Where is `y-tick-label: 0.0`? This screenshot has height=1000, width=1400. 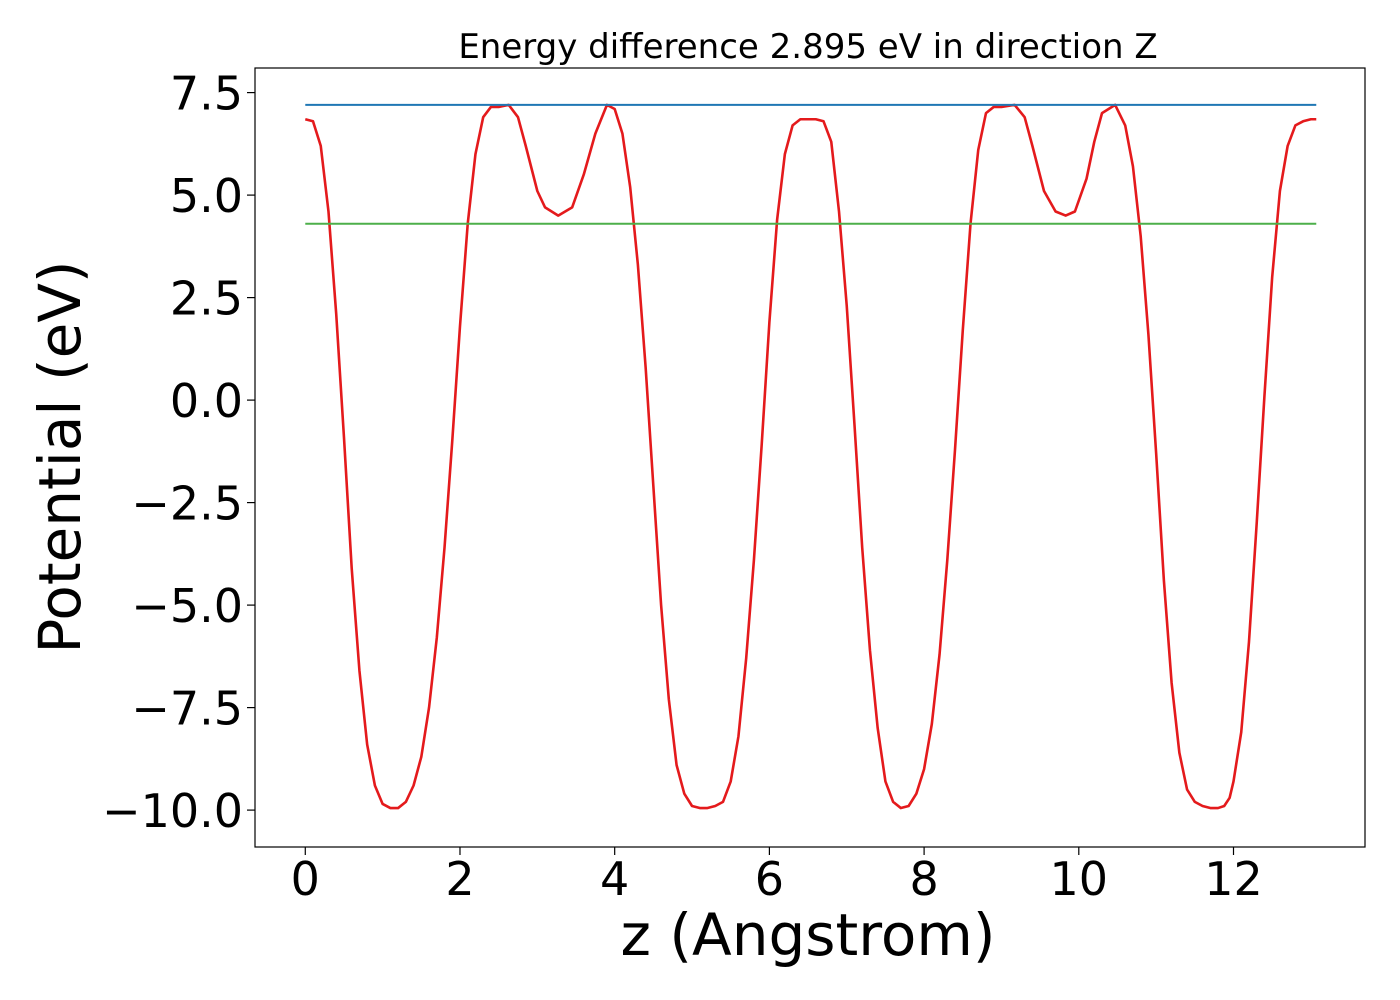 y-tick-label: 0.0 is located at coordinates (206, 401).